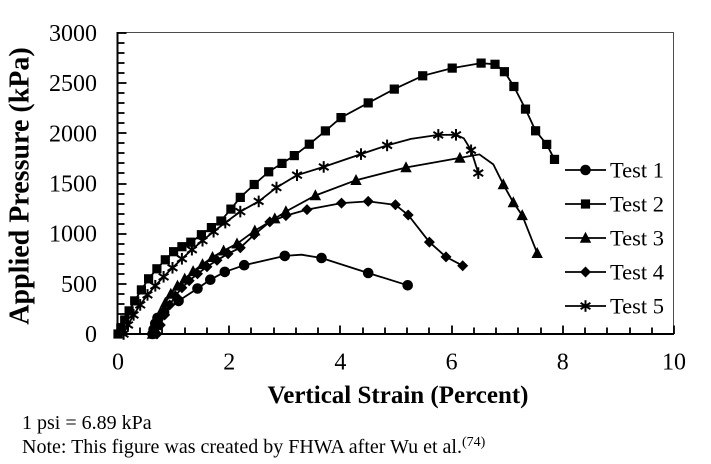 The height and width of the screenshot is (464, 711). What do you see at coordinates (73, 235) in the screenshot?
I see `svg-text: 1000` at bounding box center [73, 235].